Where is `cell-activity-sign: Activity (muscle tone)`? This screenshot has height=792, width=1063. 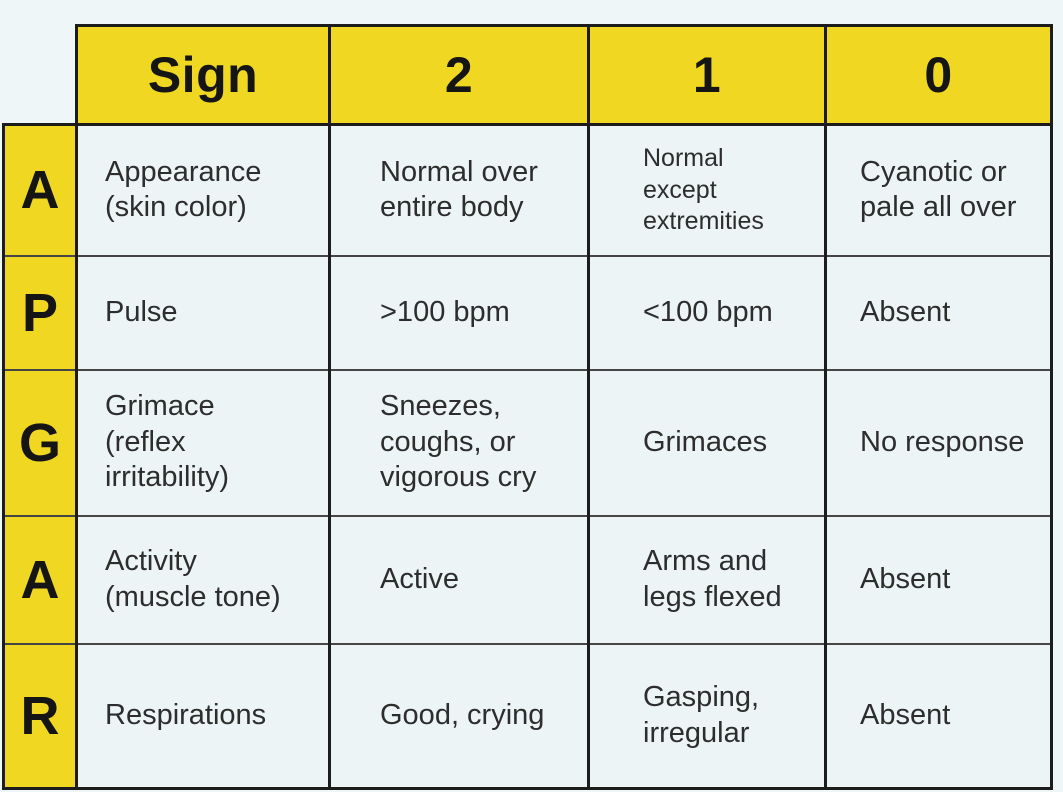 cell-activity-sign: Activity (muscle tone) is located at coordinates (203, 579).